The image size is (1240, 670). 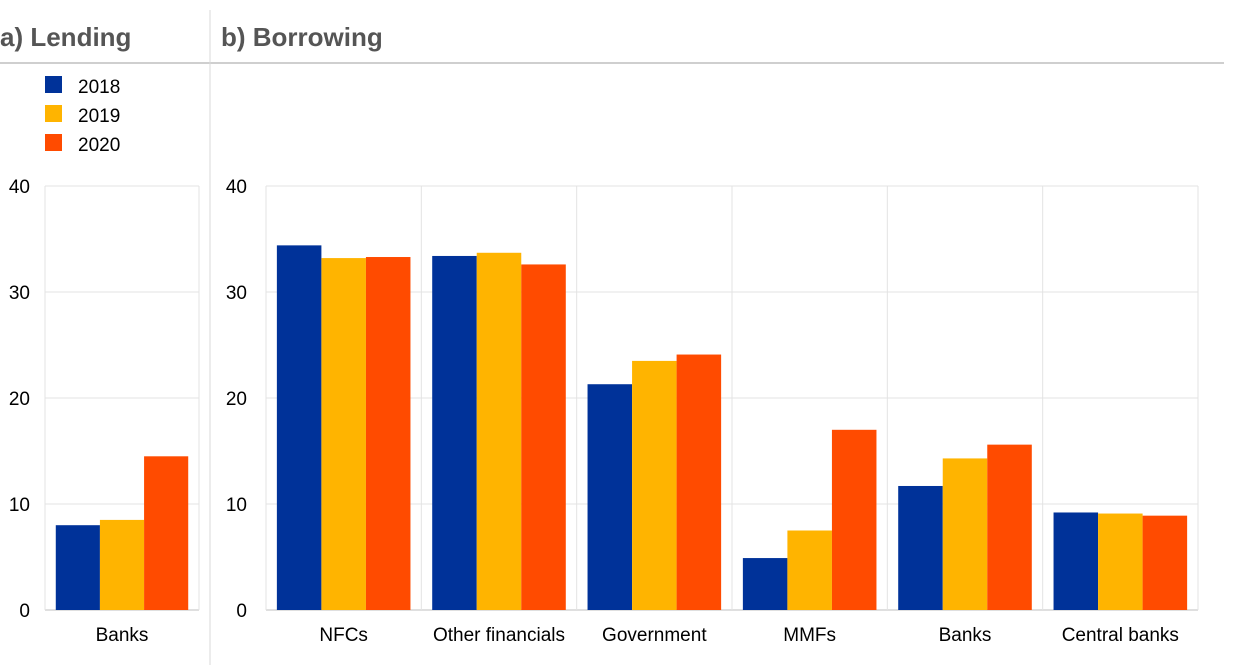 What do you see at coordinates (236, 399) in the screenshot?
I see `panel-b-y-tick-label: 20` at bounding box center [236, 399].